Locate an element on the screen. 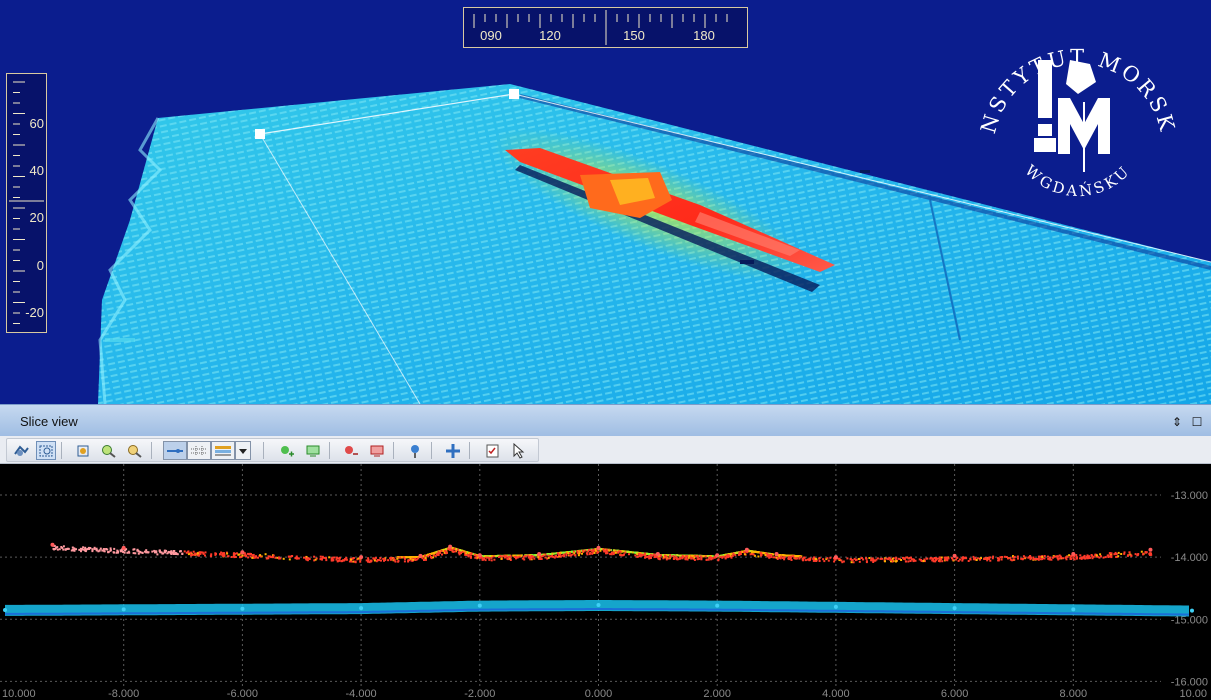 The height and width of the screenshot is (700, 1211). restore-window-button: ☐ is located at coordinates (1197, 422).